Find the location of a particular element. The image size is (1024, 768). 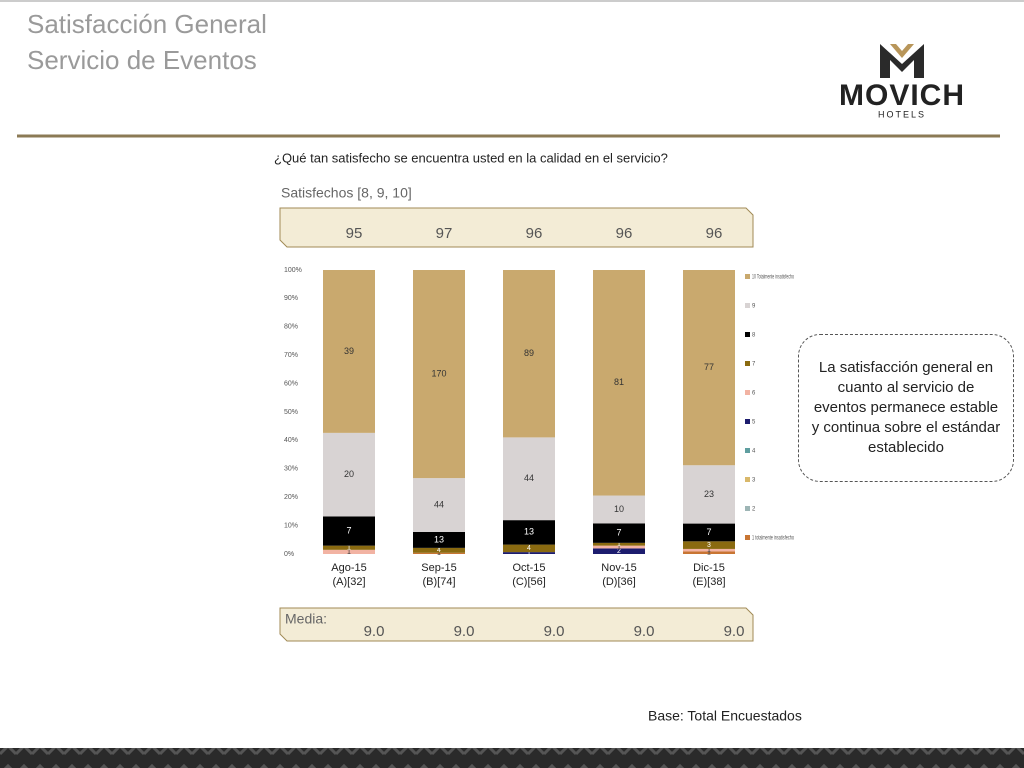

data-label: 39 is located at coordinates (349, 351).